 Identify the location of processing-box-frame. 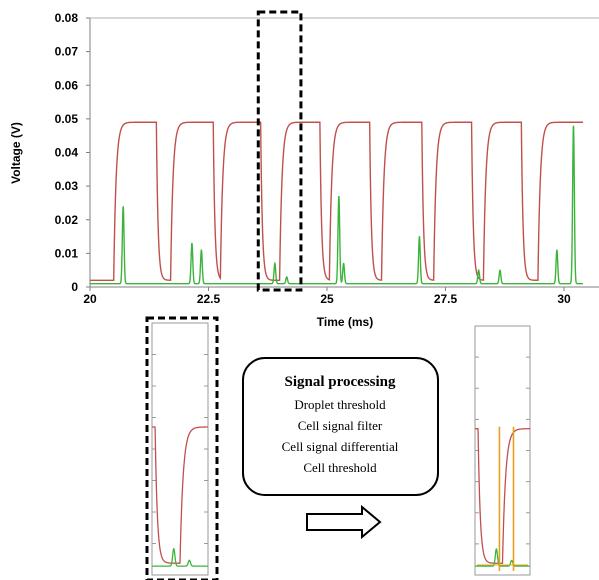
(340, 426).